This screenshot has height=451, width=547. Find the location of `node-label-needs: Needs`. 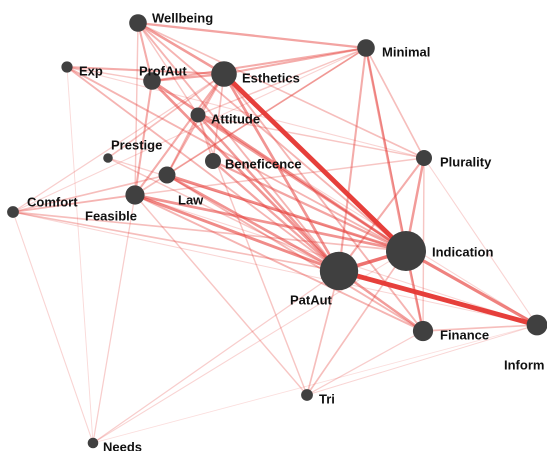

node-label-needs: Needs is located at coordinates (122, 445).